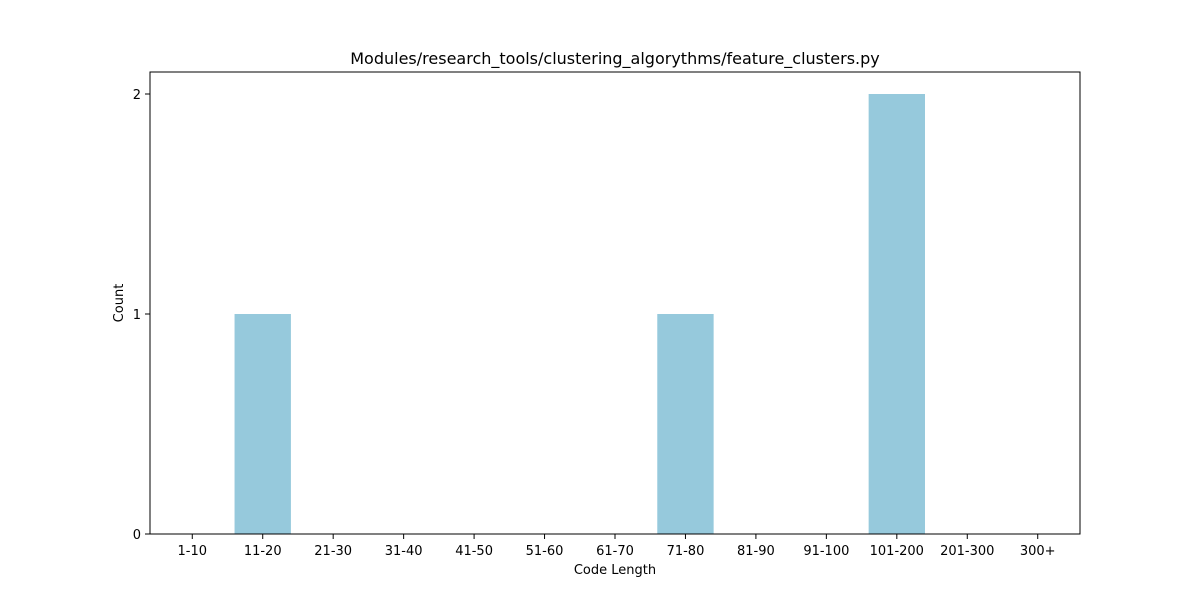 Image resolution: width=1200 pixels, height=604 pixels. Describe the element at coordinates (137, 315) in the screenshot. I see `y-tick-label: 1` at that location.